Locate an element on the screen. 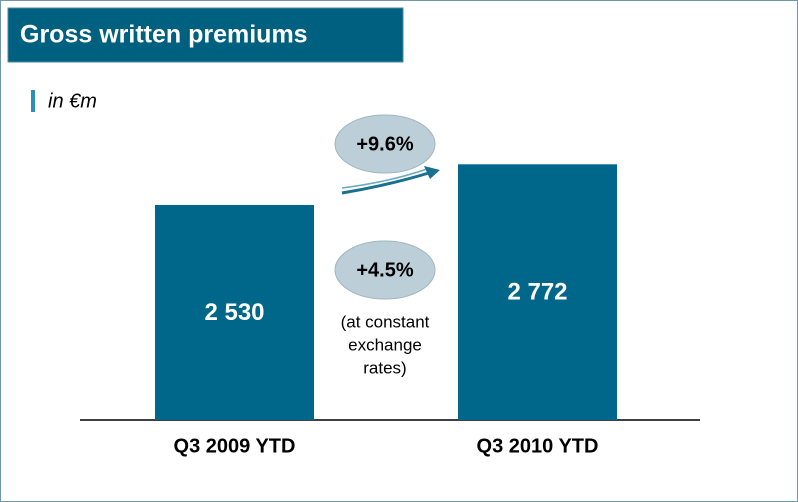  growth-arrow is located at coordinates (387, 182).